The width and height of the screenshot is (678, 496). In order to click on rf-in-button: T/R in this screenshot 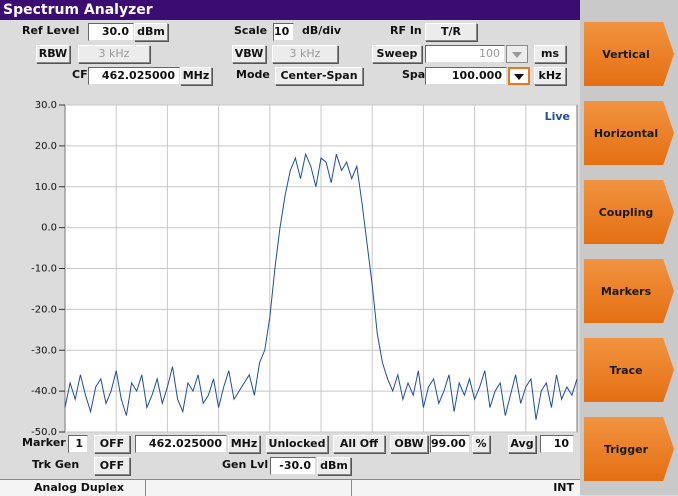, I will do `click(451, 32)`.